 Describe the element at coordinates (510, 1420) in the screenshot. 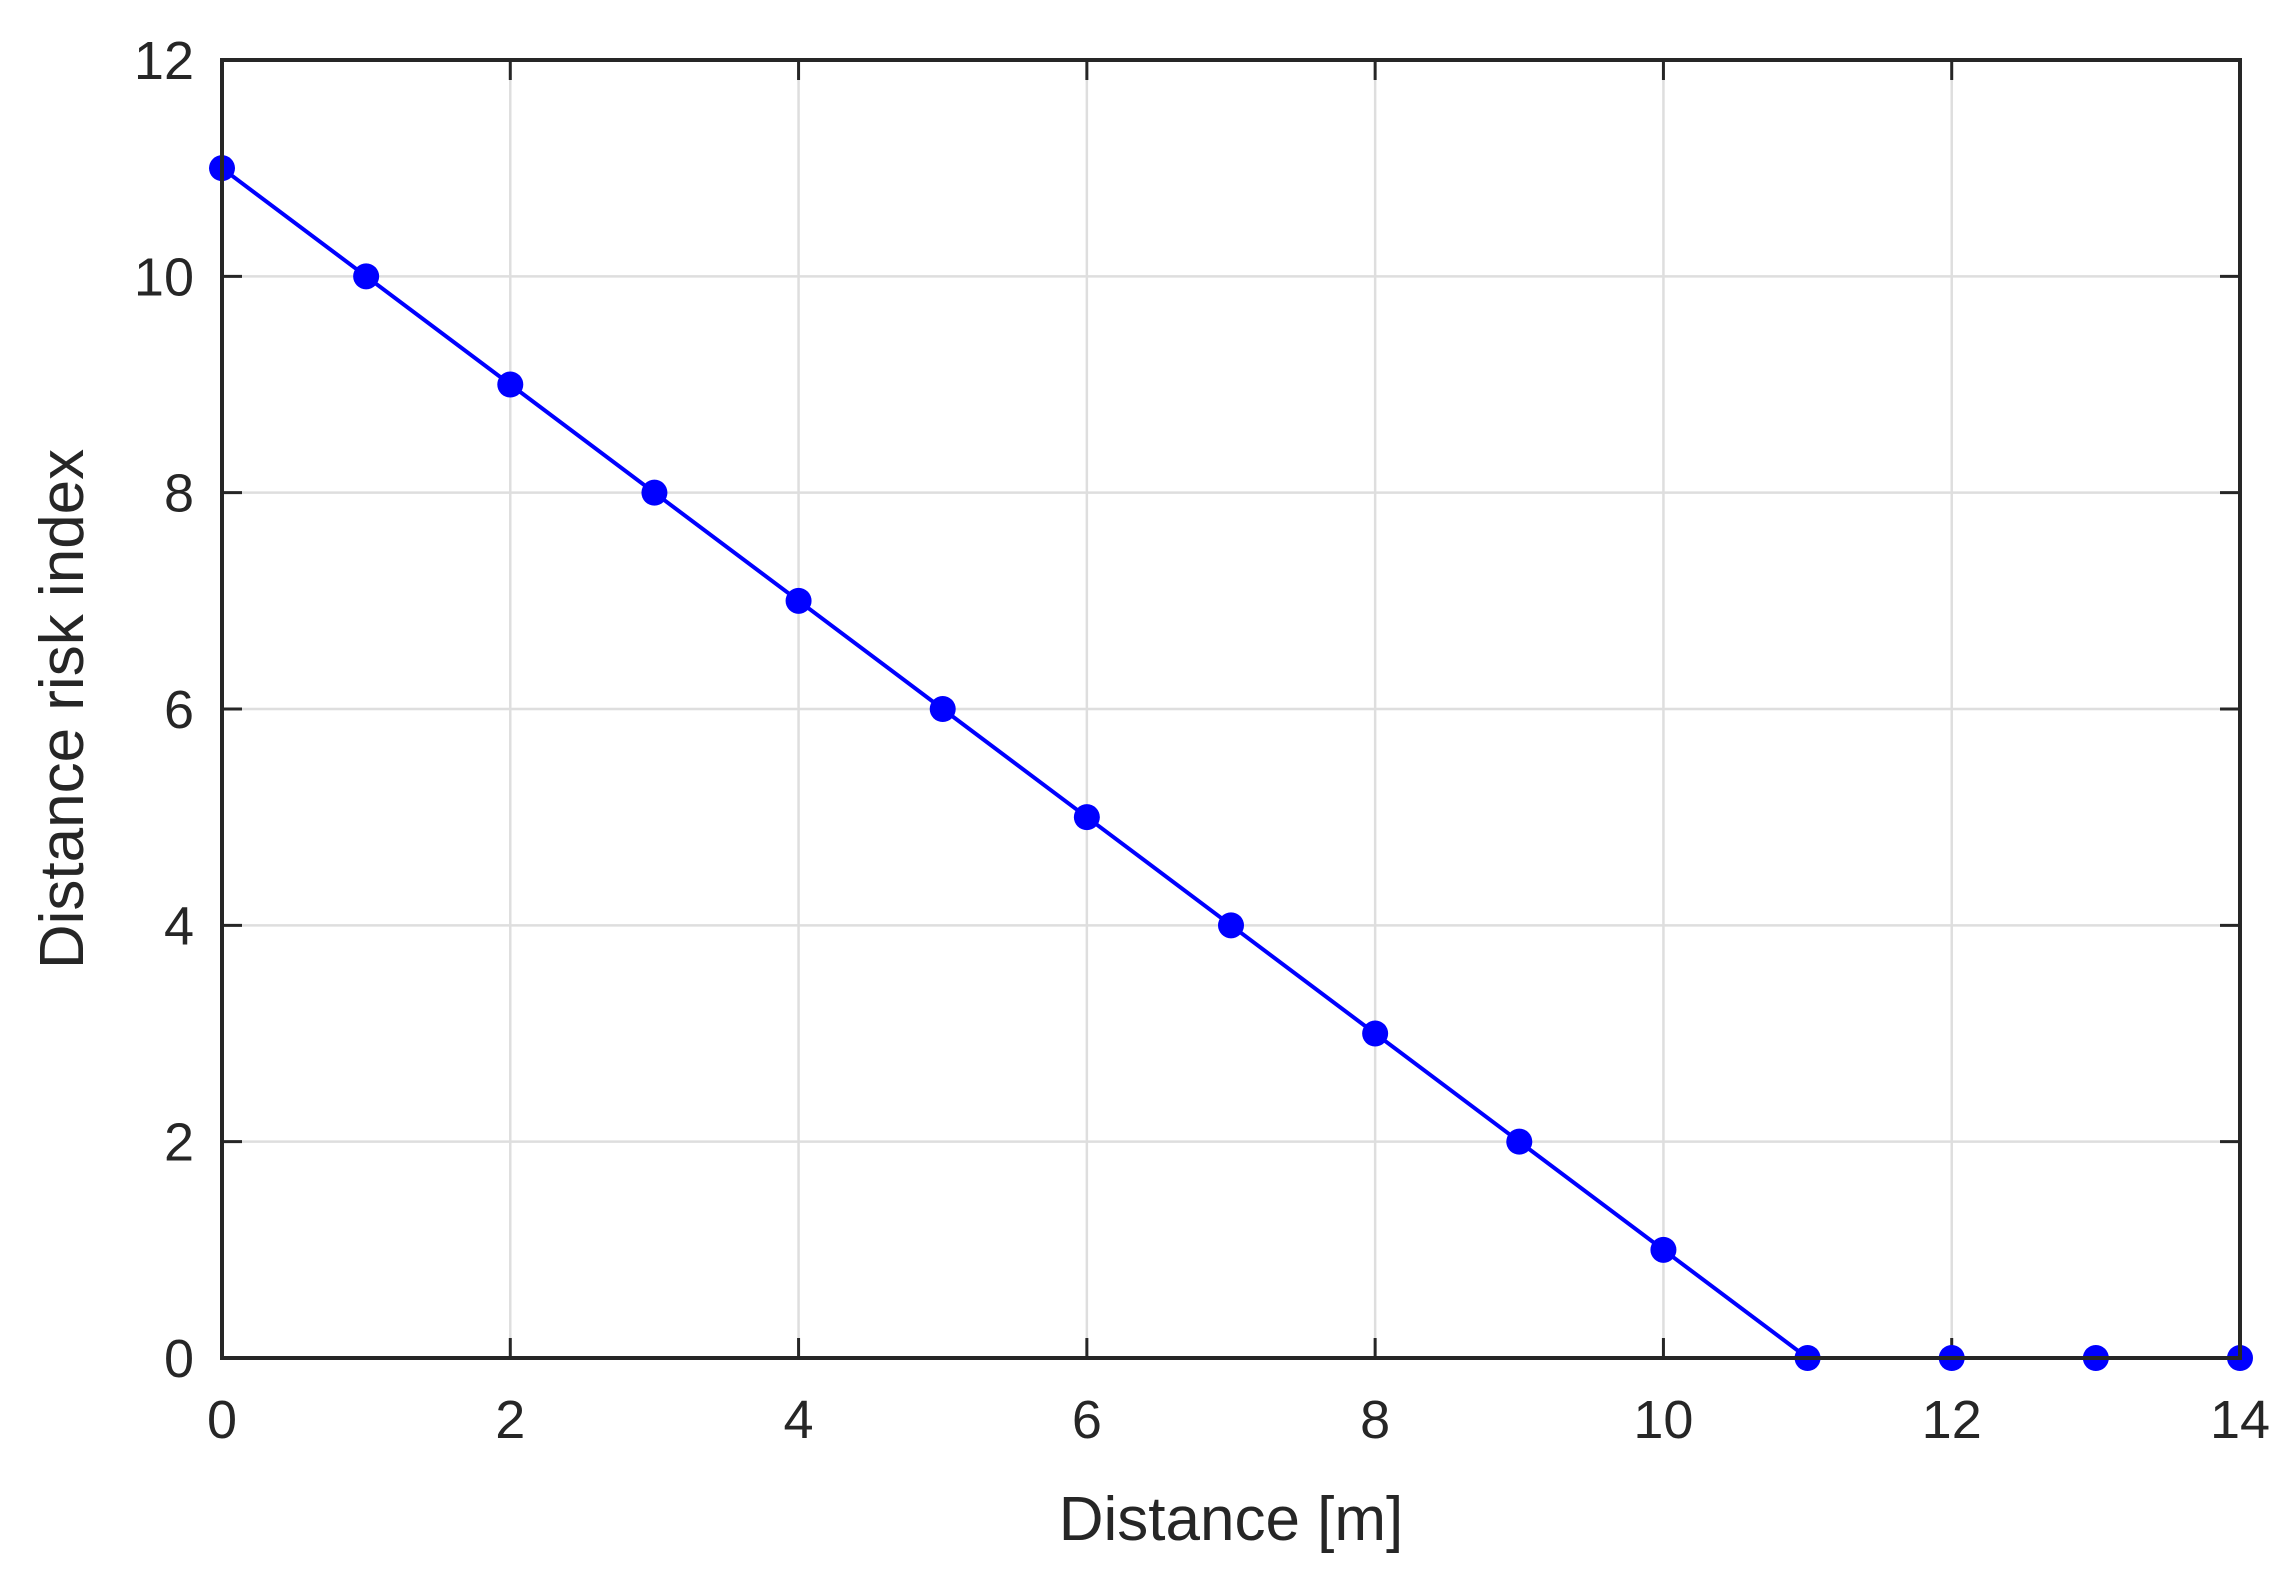

I see `x-tick-label: 2` at that location.